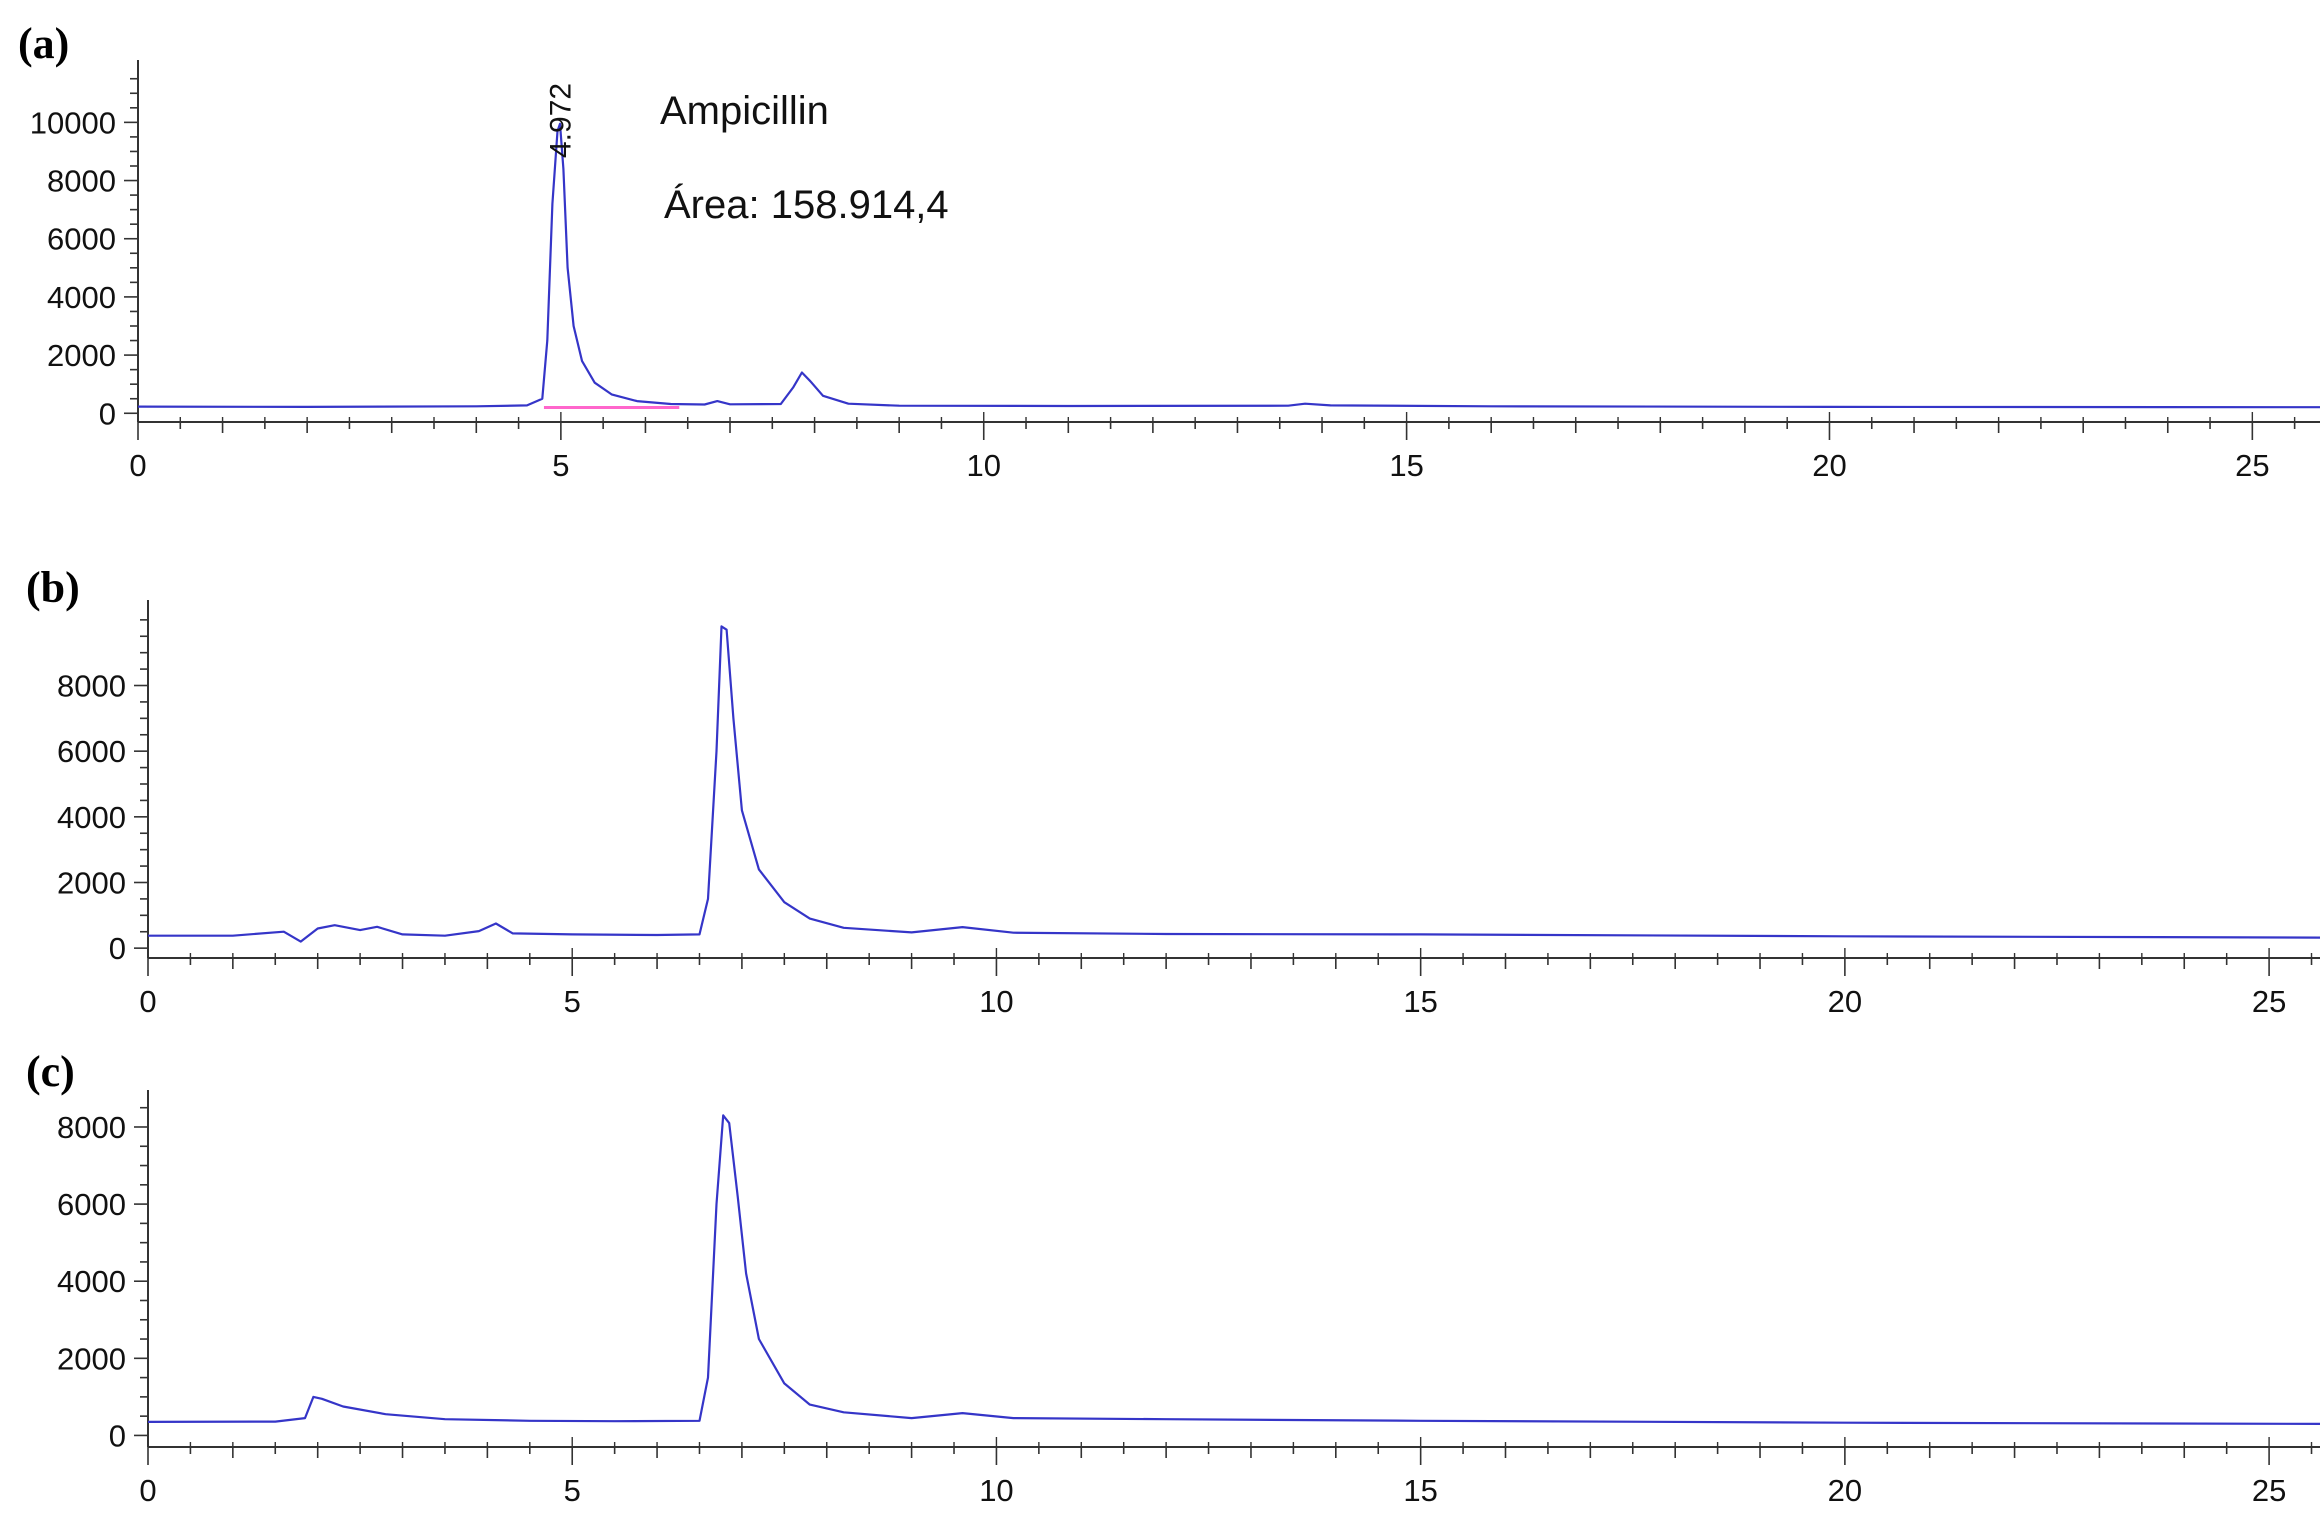  Describe the element at coordinates (43, 43) in the screenshot. I see `panel-label: (a)` at that location.